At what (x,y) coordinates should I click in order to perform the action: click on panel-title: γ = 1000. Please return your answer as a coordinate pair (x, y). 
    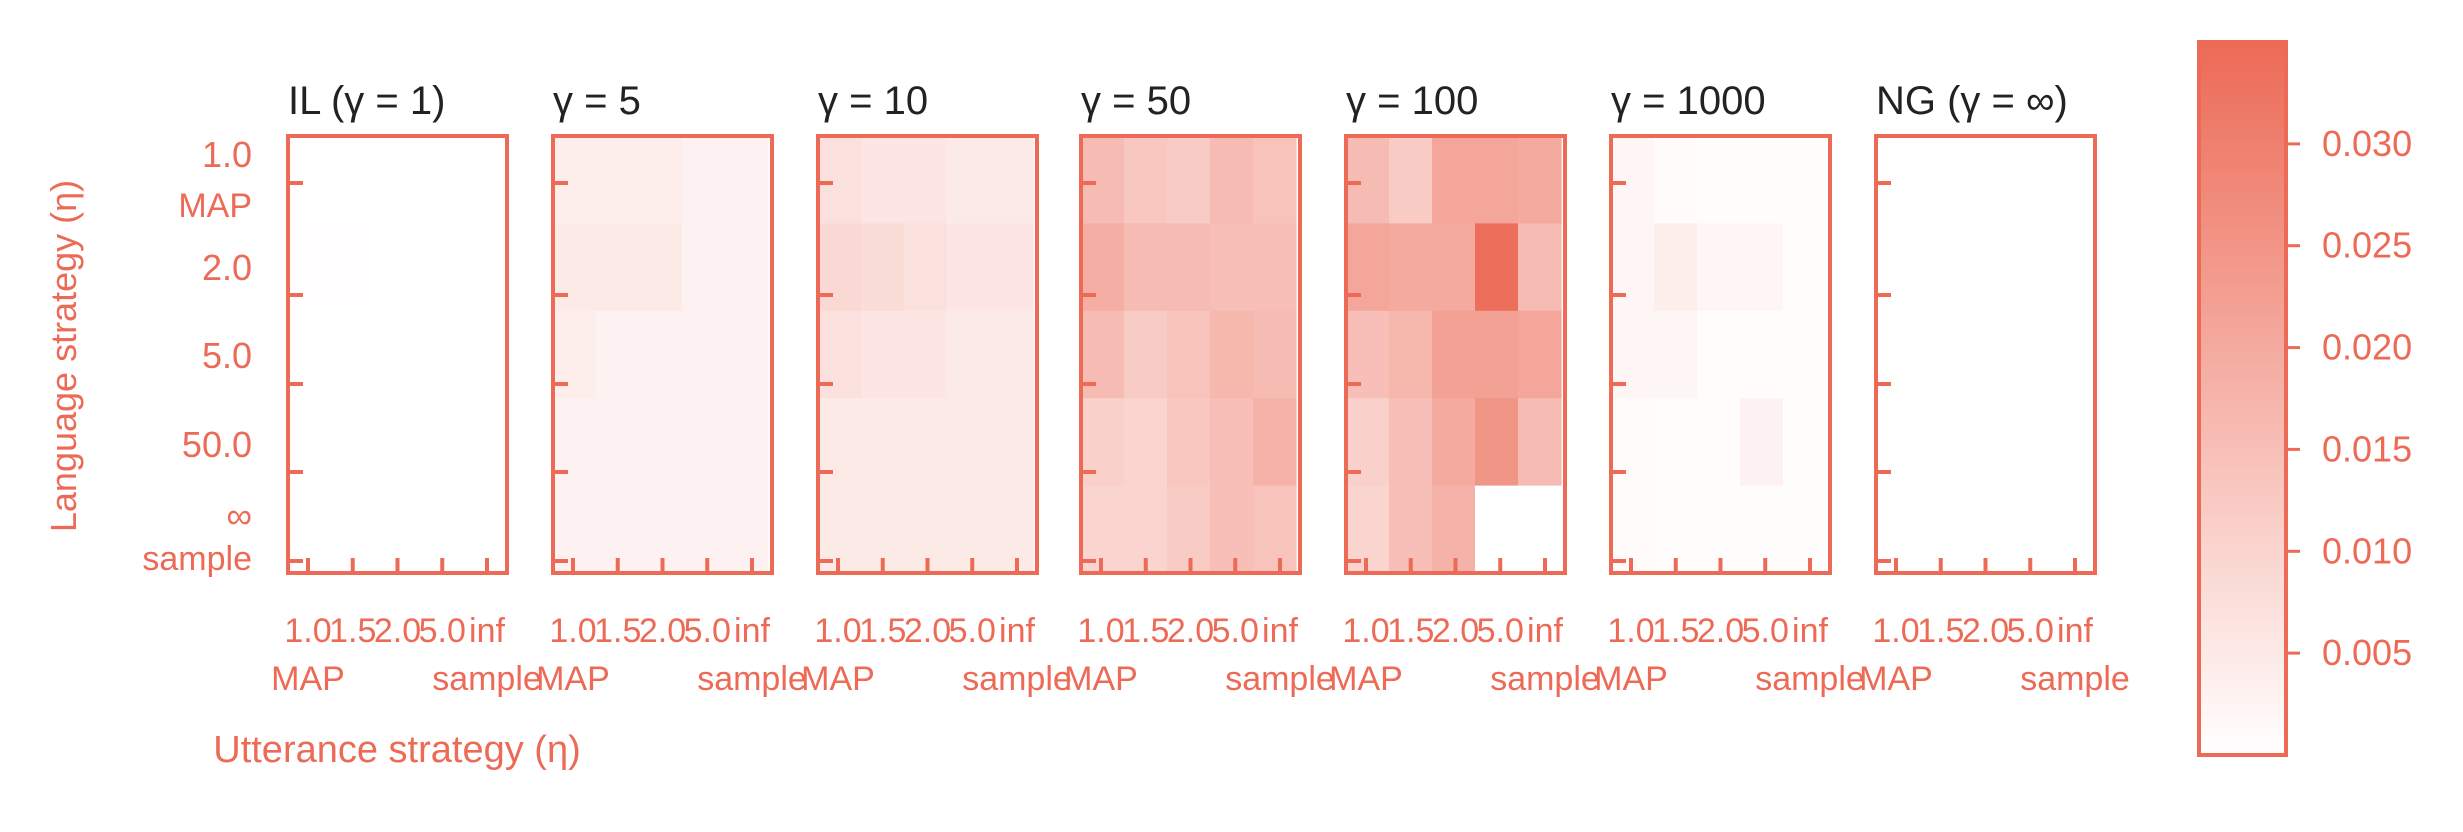
    Looking at the image, I should click on (1688, 101).